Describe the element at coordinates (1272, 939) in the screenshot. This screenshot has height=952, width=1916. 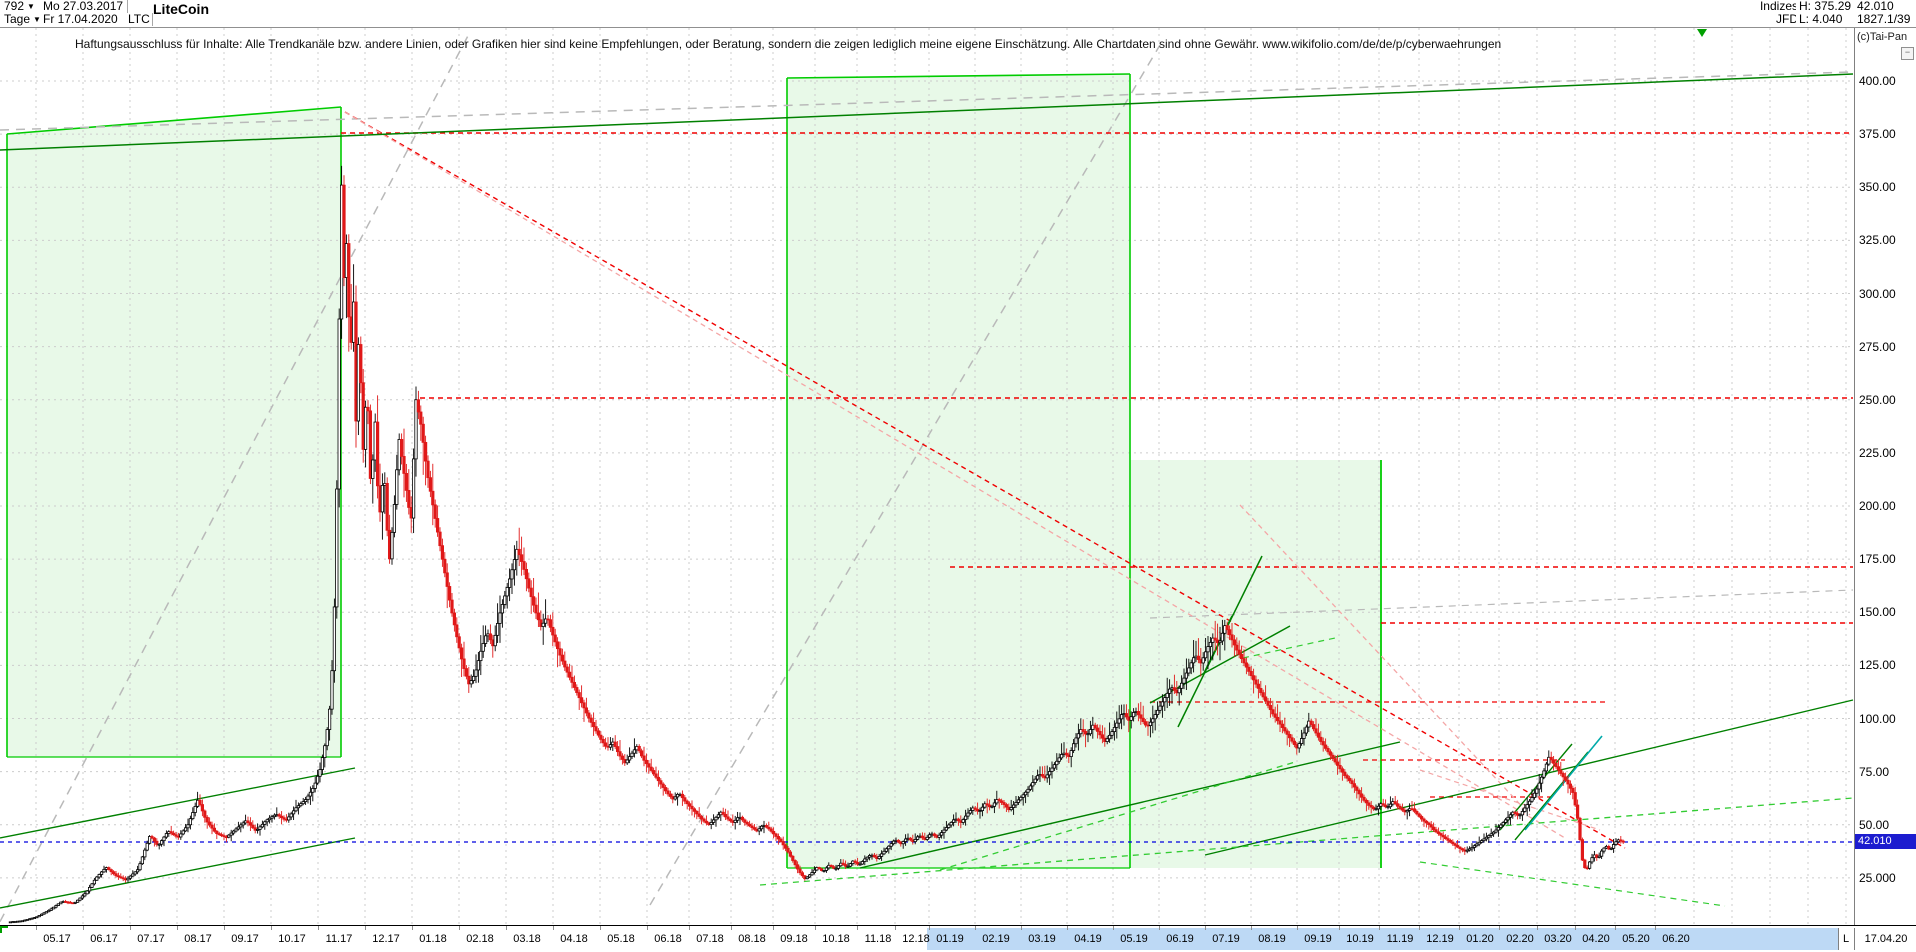
I see `x-axis-label: 08.19` at that location.